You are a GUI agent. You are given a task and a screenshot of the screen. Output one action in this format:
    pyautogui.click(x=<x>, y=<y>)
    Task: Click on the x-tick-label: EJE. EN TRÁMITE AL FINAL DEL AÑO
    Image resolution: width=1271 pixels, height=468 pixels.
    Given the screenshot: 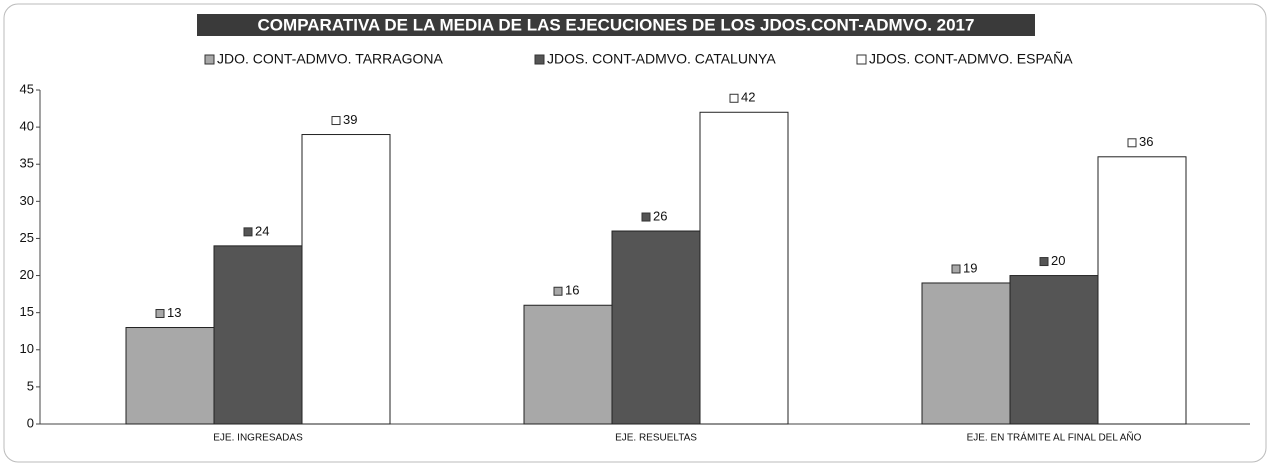 What is the action you would take?
    pyautogui.click(x=1054, y=437)
    